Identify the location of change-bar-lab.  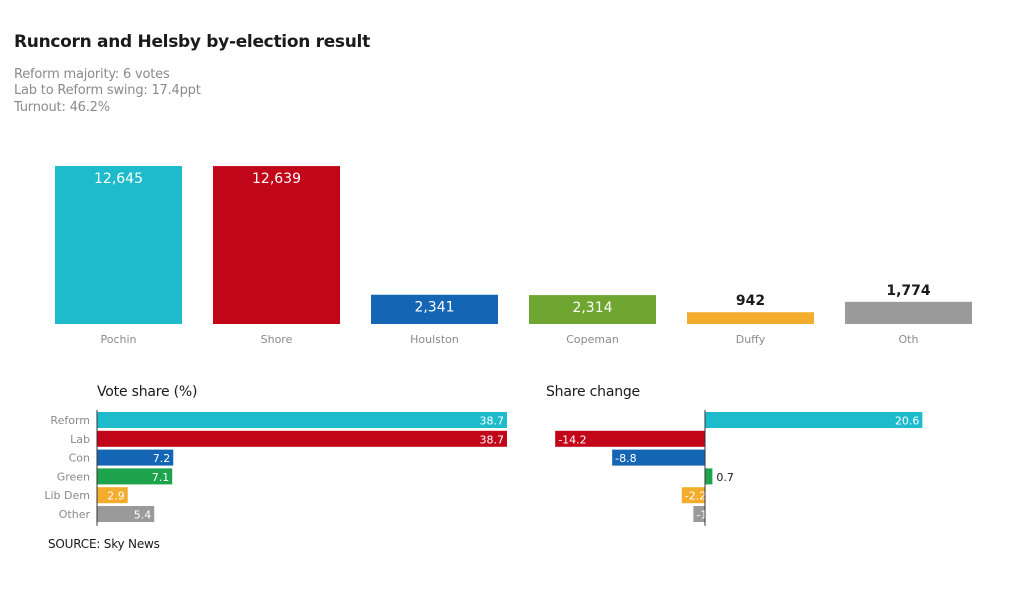
(630, 438).